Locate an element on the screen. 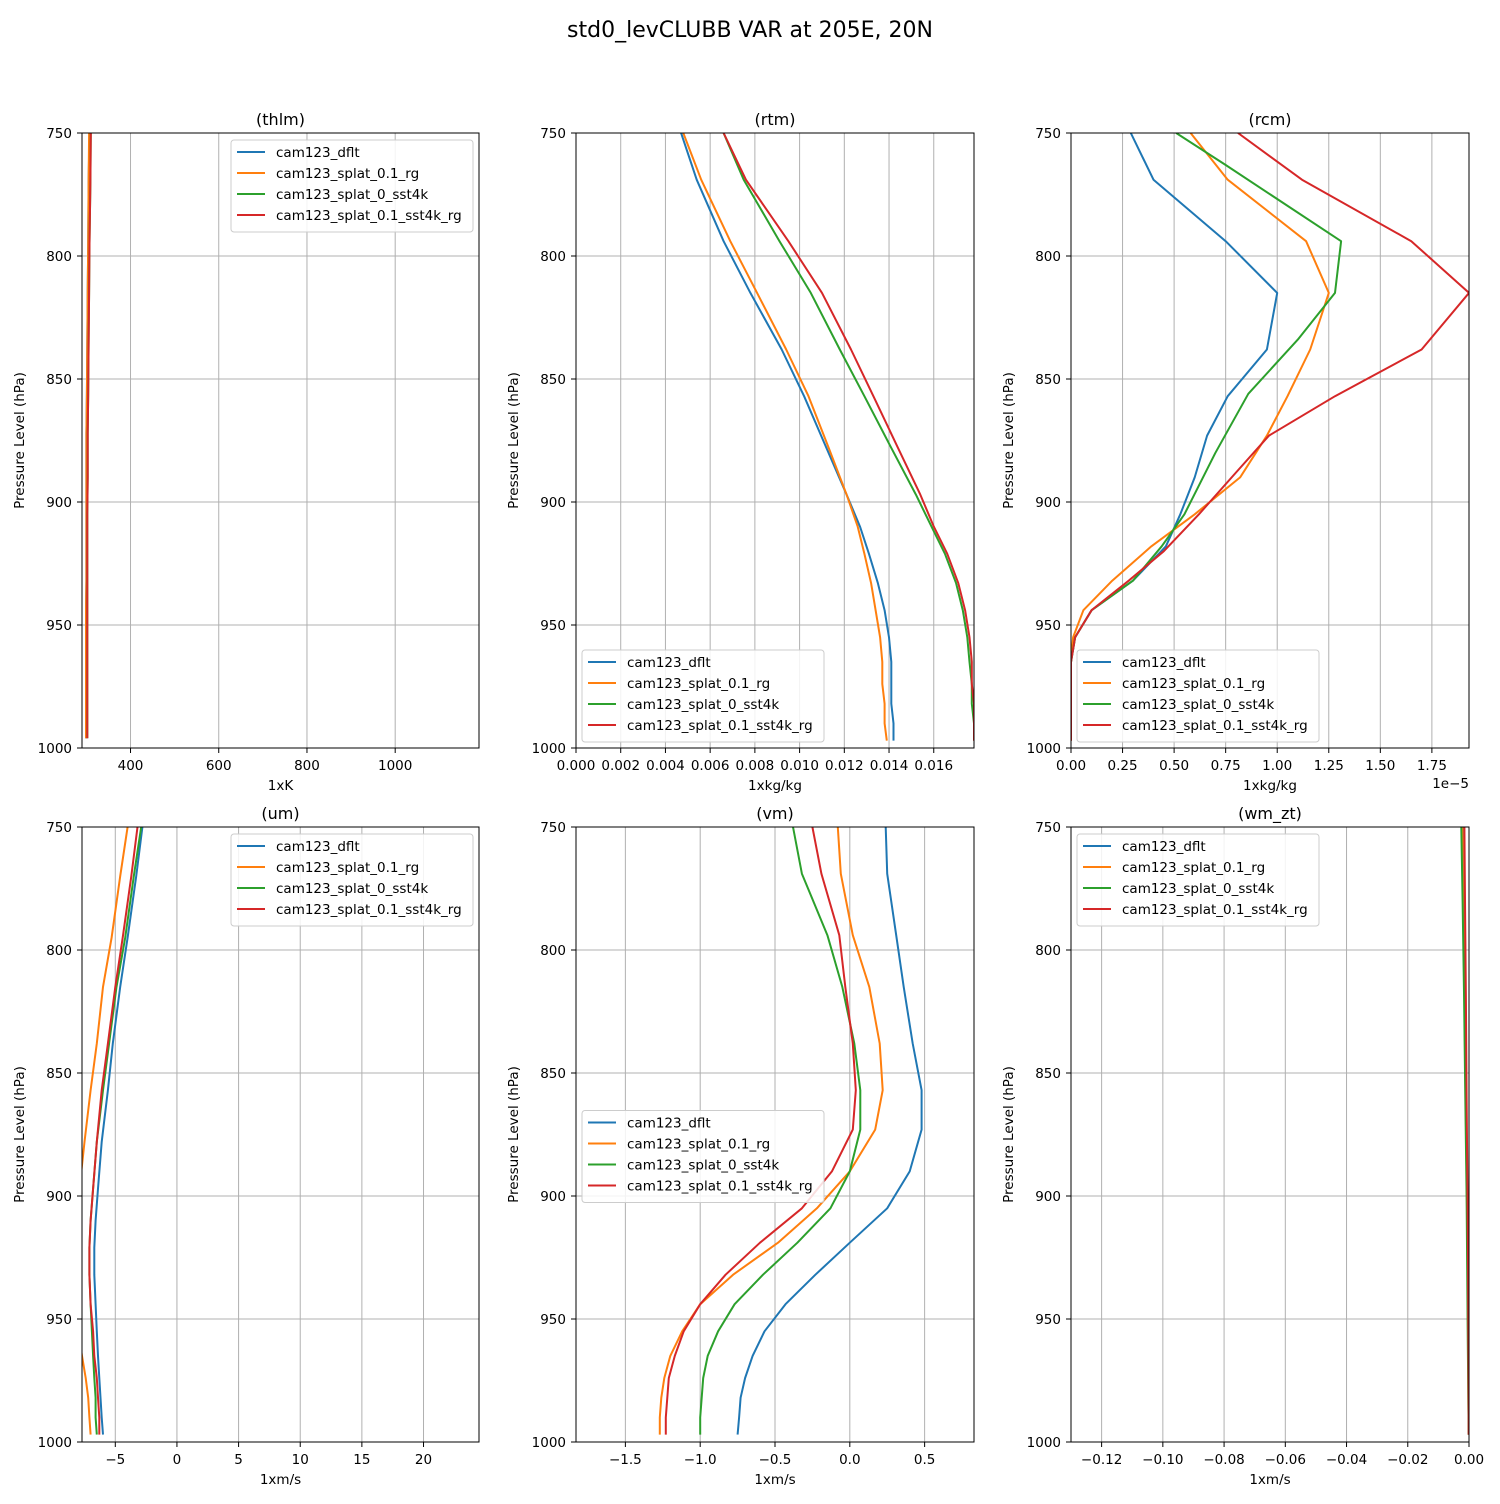 The width and height of the screenshot is (1500, 1504). x-tick-label: −0.5 is located at coordinates (775, 1460).